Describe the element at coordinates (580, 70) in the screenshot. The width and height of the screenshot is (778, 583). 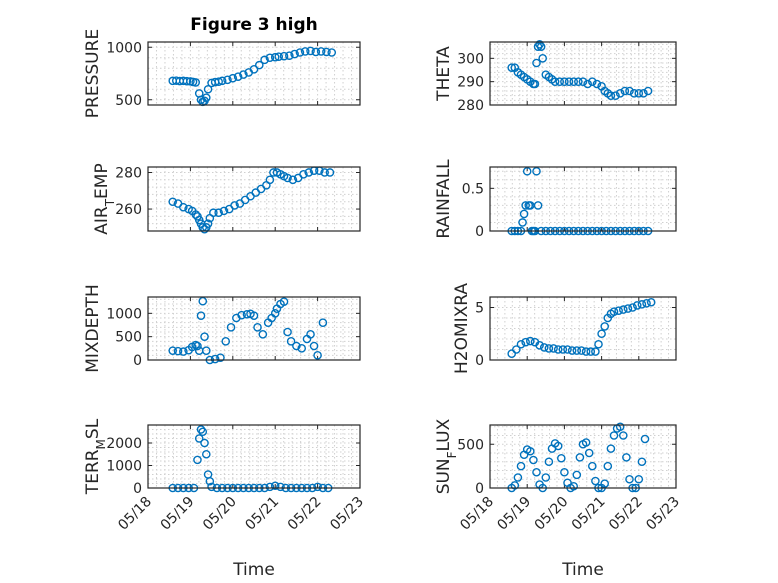
I see `series-theta` at that location.